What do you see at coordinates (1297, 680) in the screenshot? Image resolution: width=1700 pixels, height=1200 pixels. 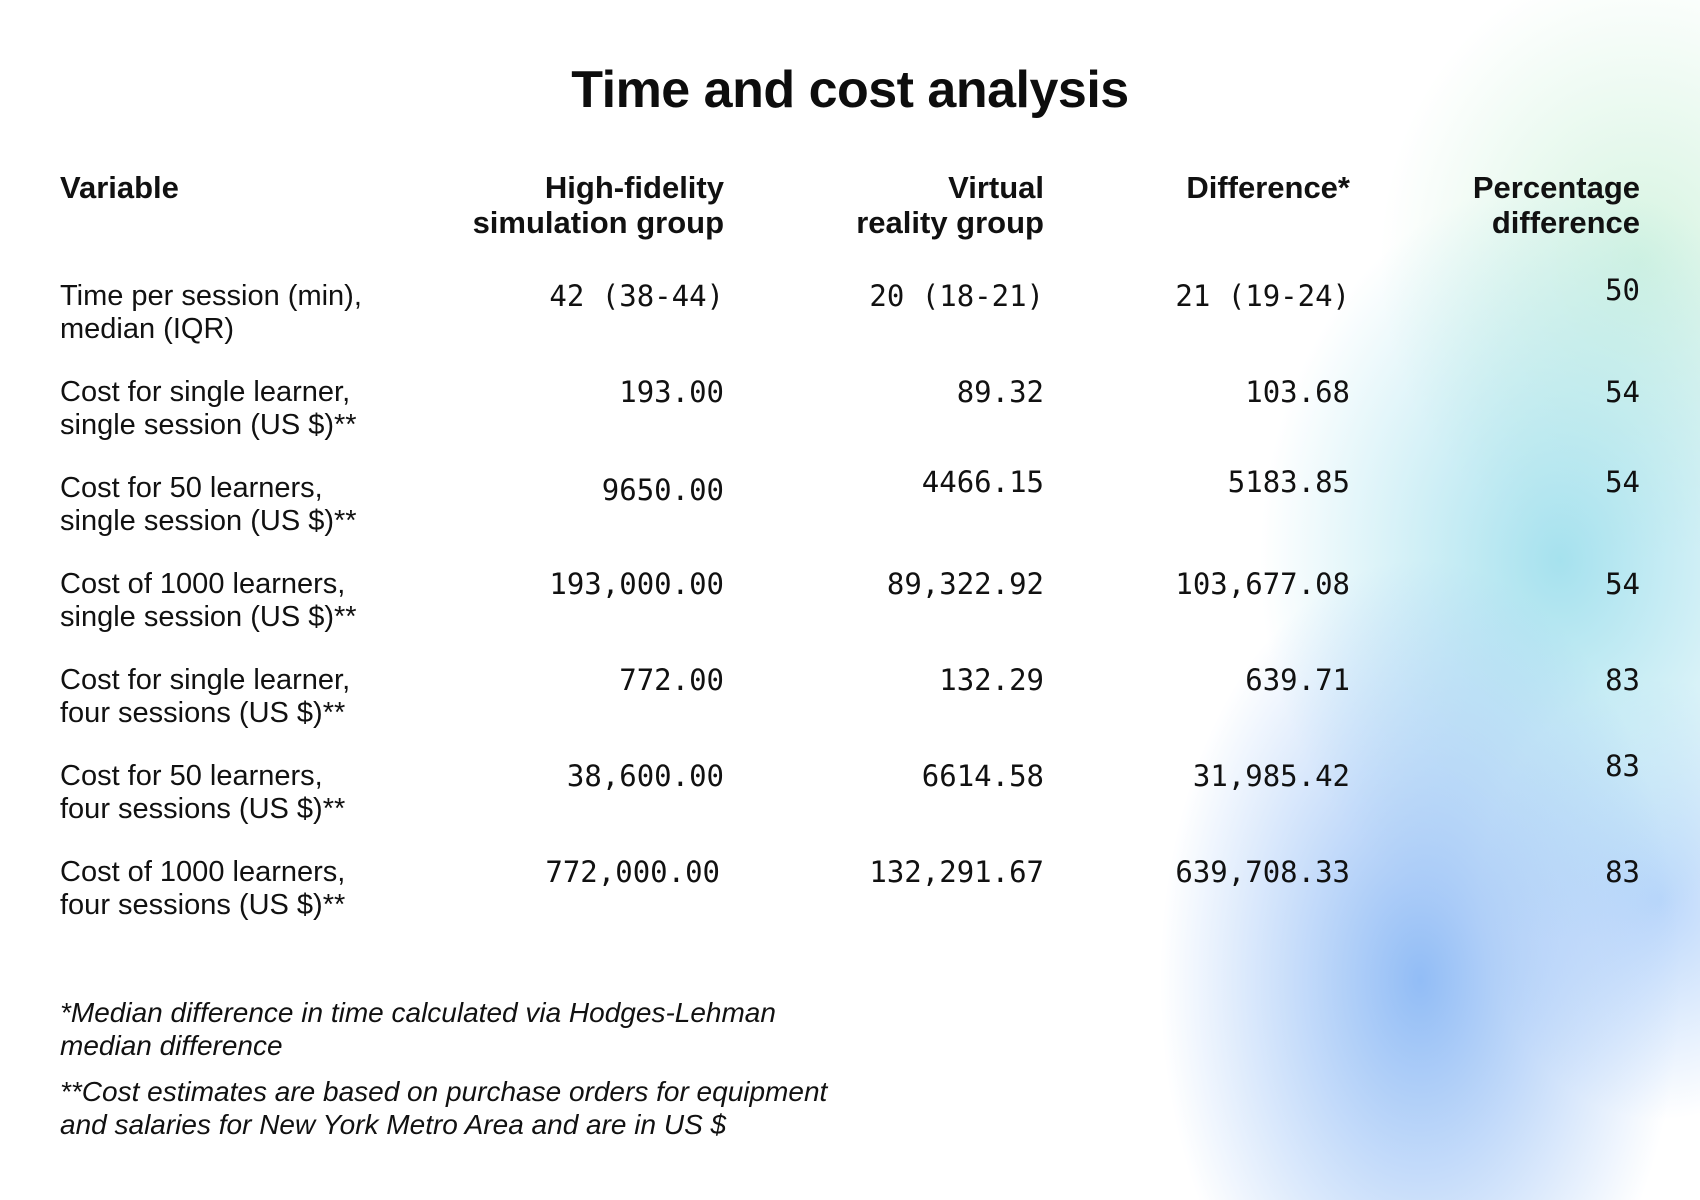 I see `cell-difference: 639.71` at bounding box center [1297, 680].